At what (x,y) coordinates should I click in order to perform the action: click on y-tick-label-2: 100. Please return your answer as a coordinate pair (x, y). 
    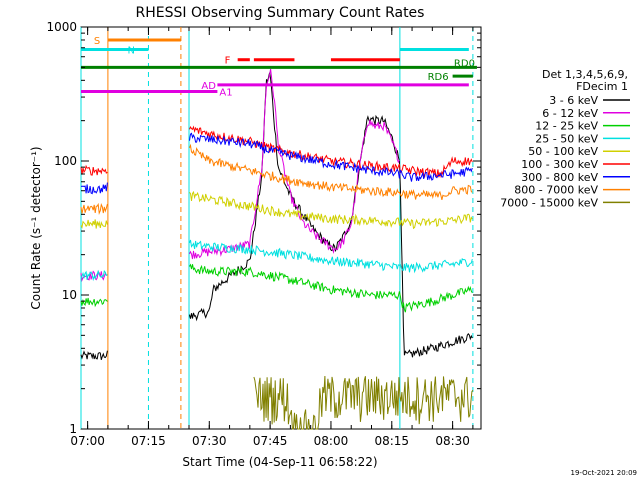
    Looking at the image, I should click on (65, 161).